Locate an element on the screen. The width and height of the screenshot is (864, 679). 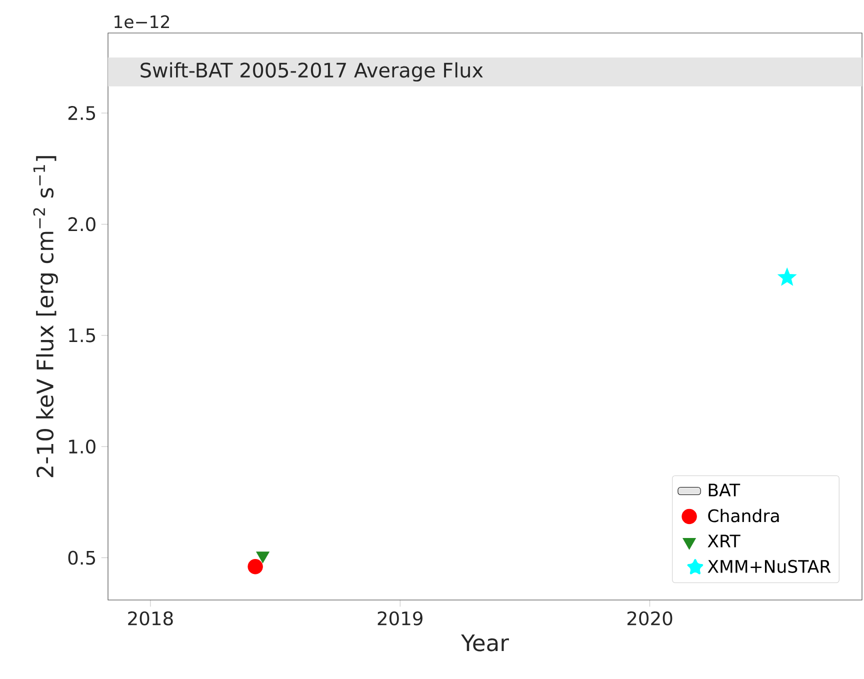
y-tick-label: 2.5 is located at coordinates (82, 113).